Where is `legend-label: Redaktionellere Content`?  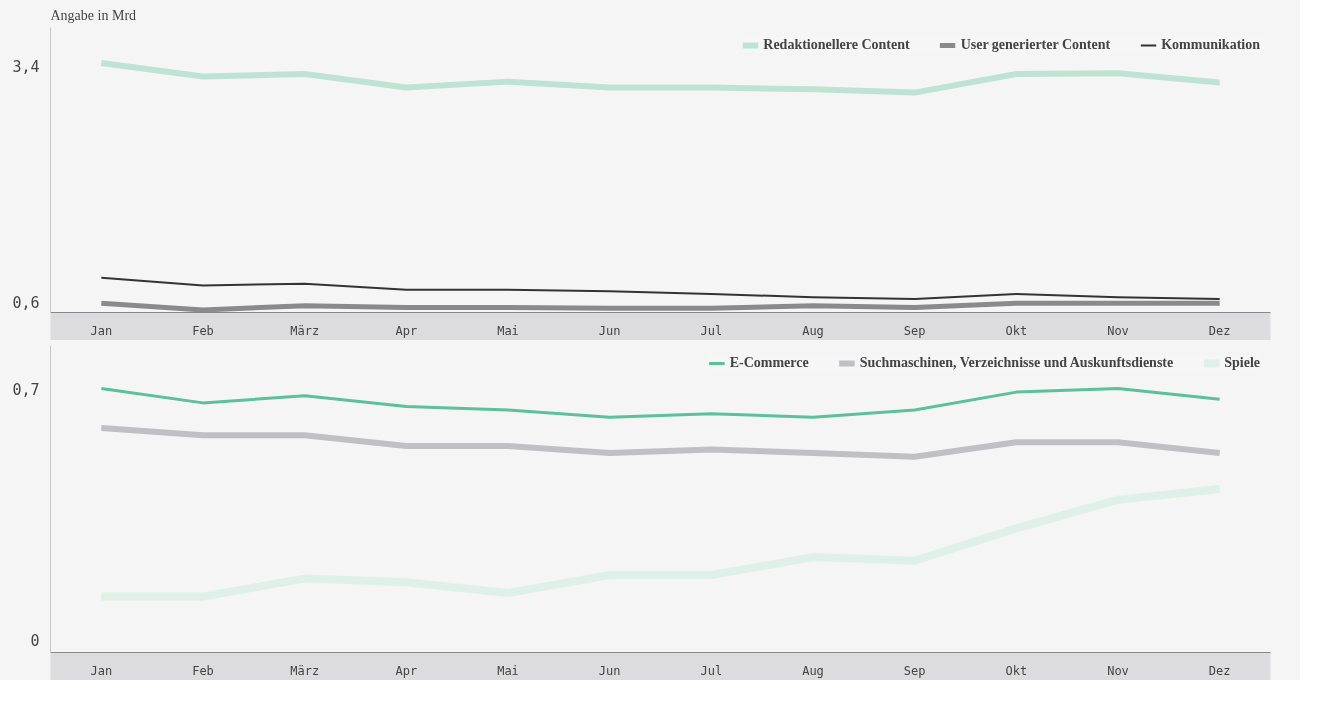 legend-label: Redaktionellere Content is located at coordinates (836, 45).